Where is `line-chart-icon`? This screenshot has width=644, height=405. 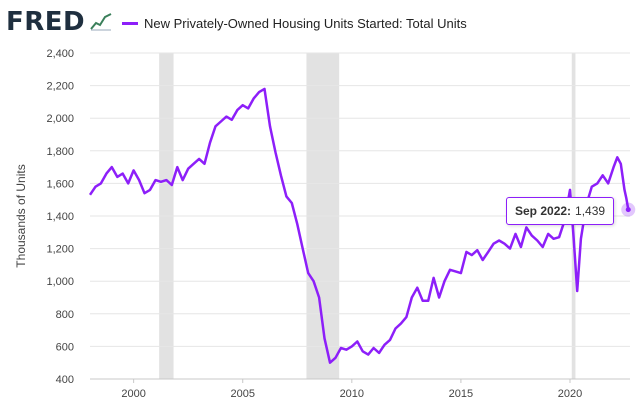
line-chart-icon is located at coordinates (101, 22).